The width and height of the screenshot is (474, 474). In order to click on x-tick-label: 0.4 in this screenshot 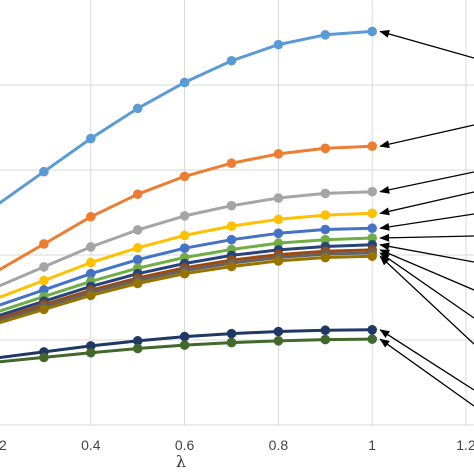, I will do `click(91, 445)`.